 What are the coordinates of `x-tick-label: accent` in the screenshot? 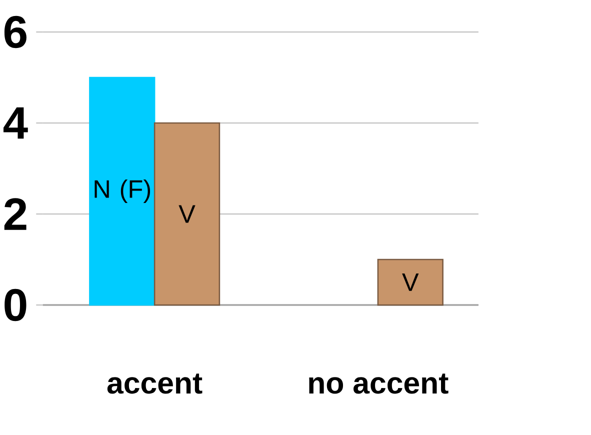 It's located at (154, 384).